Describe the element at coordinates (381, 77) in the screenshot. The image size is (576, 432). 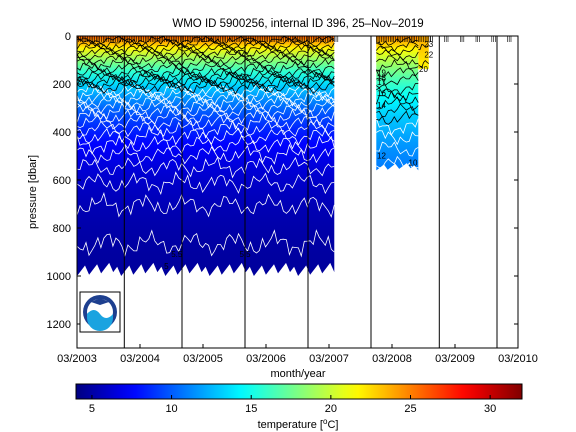
I see `contour-label: 18` at that location.